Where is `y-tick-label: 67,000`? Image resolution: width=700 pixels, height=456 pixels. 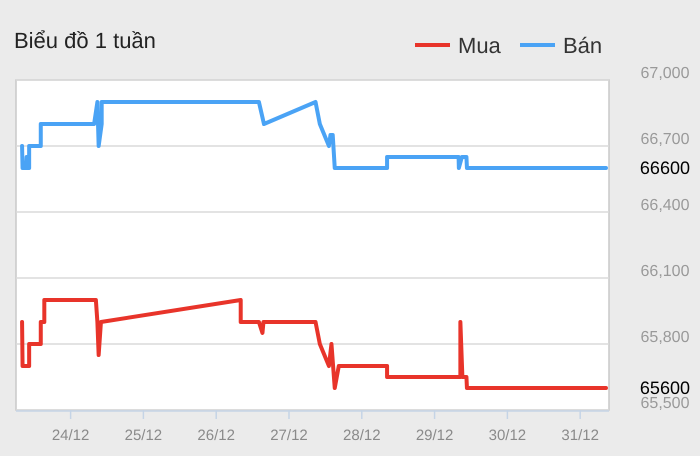
y-tick-label: 67,000 is located at coordinates (665, 73).